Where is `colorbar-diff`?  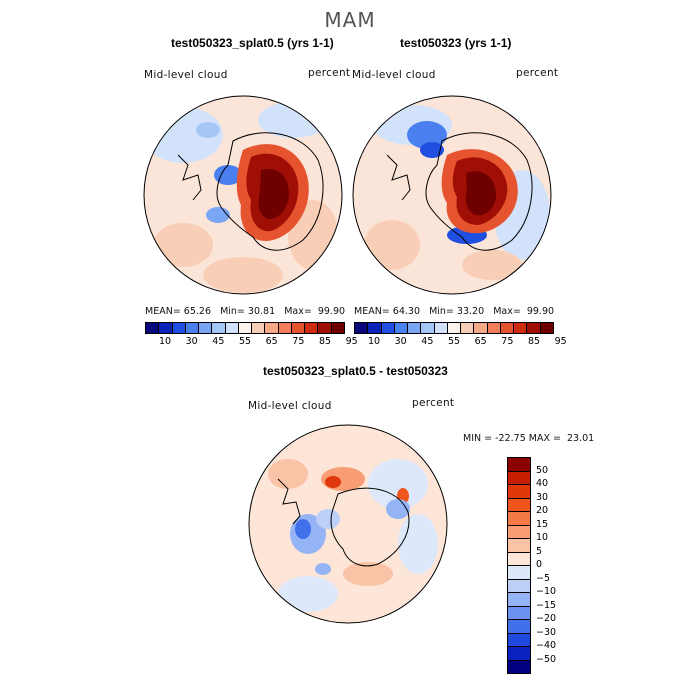
colorbar-diff is located at coordinates (519, 565).